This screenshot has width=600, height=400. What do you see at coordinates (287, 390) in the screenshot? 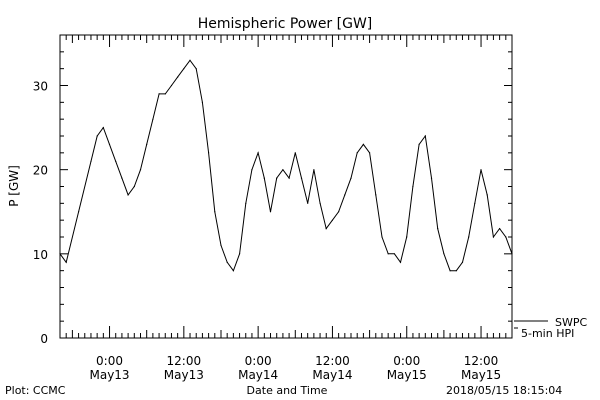
I see `x-axis-label: Date and Time` at bounding box center [287, 390].